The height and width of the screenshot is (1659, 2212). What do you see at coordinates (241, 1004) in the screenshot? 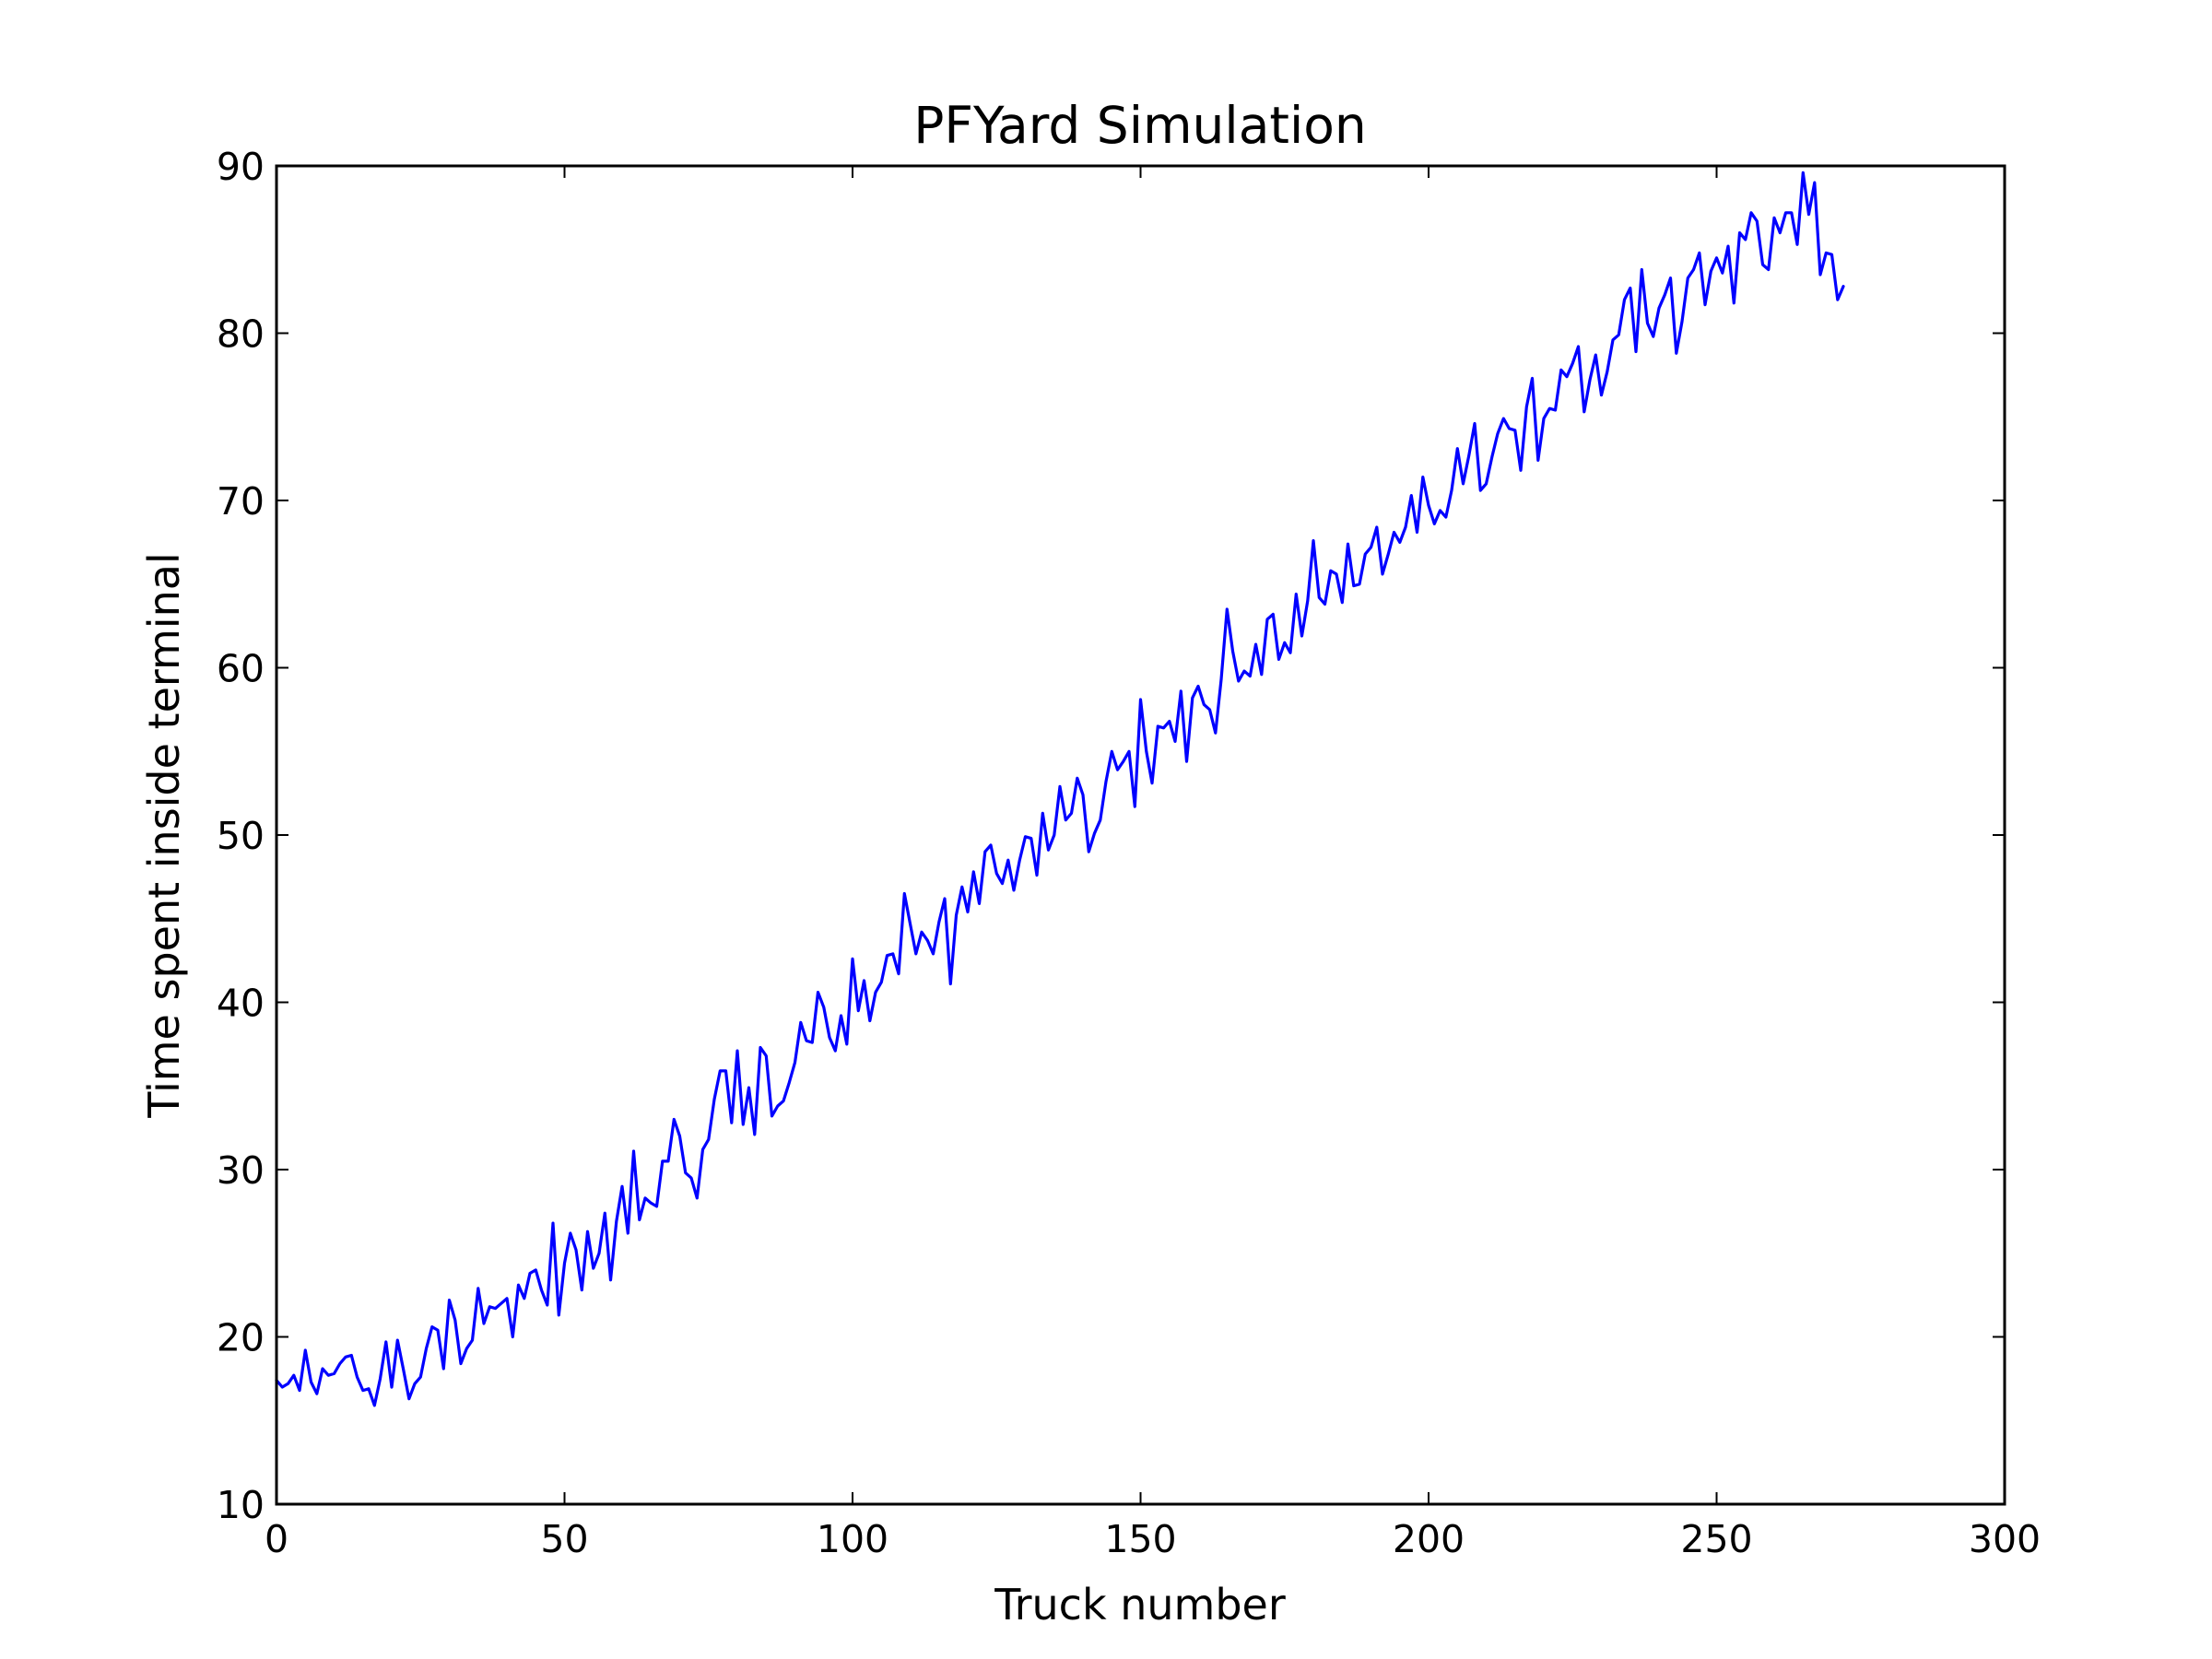
I see `y-tick-label: 40` at bounding box center [241, 1004].